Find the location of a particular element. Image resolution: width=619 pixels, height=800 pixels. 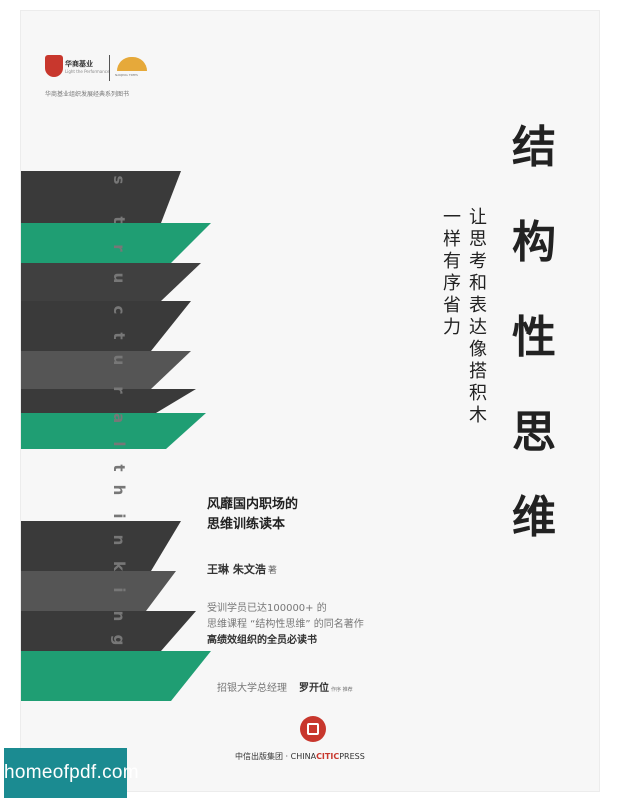

watermark-badge: homeofpdf.com is located at coordinates (71, 773).